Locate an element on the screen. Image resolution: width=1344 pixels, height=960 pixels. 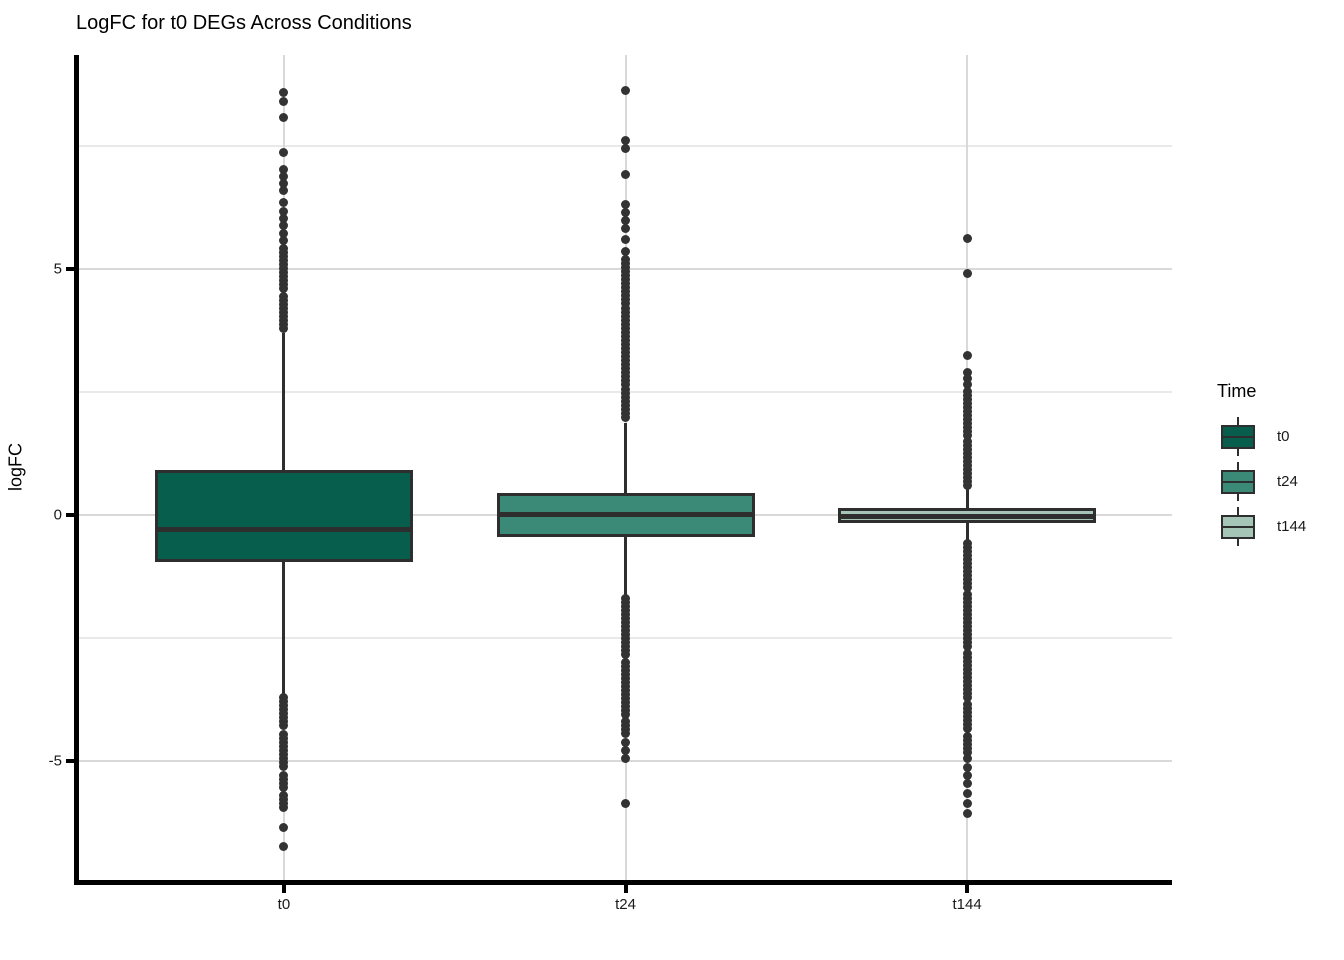
legend-label-t24: t24 is located at coordinates (1287, 481).